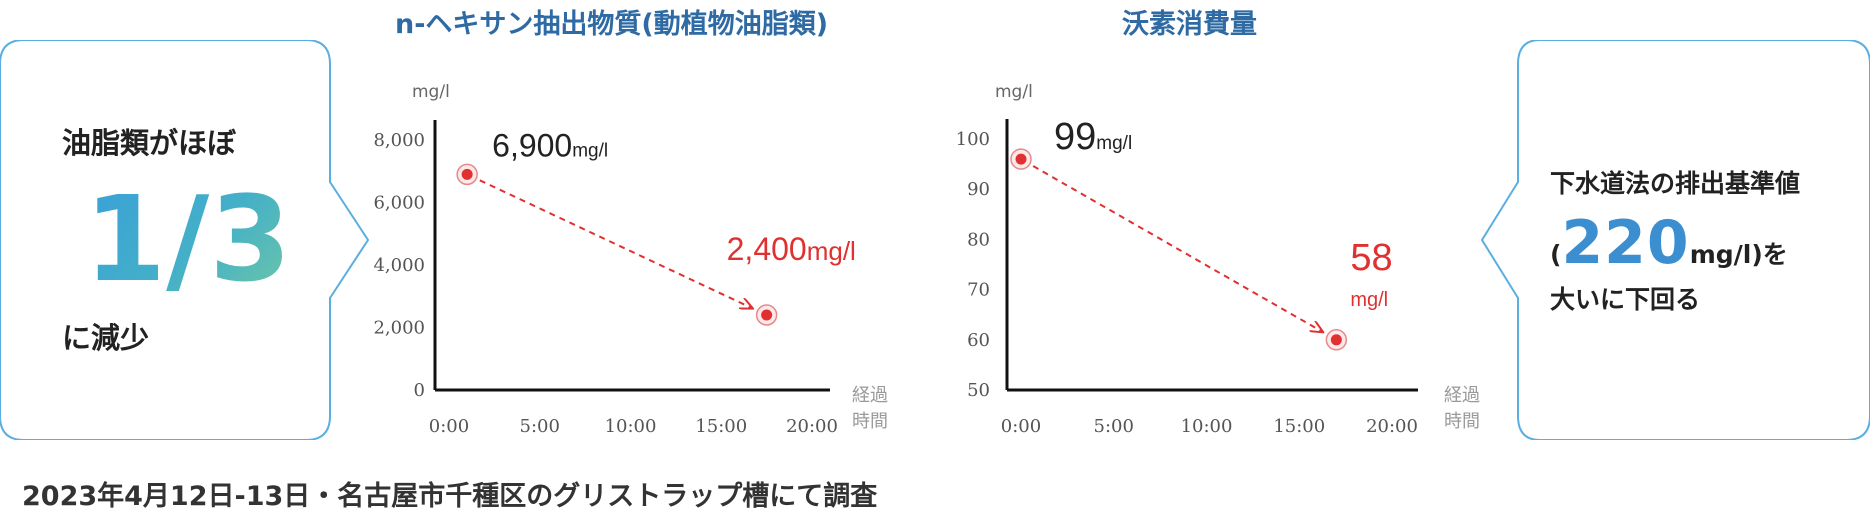 This screenshot has width=1870, height=513. I want to click on callout-big-fraction: 1/3, so click(188, 239).